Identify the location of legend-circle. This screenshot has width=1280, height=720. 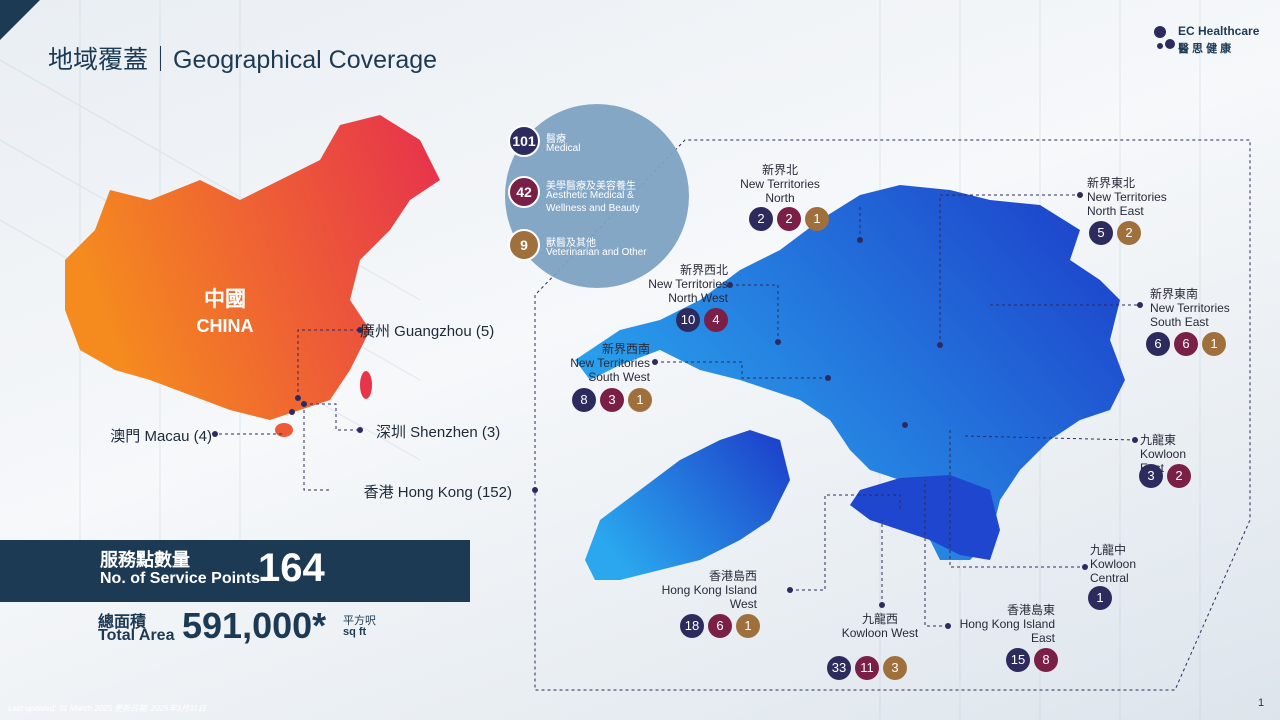
(597, 196).